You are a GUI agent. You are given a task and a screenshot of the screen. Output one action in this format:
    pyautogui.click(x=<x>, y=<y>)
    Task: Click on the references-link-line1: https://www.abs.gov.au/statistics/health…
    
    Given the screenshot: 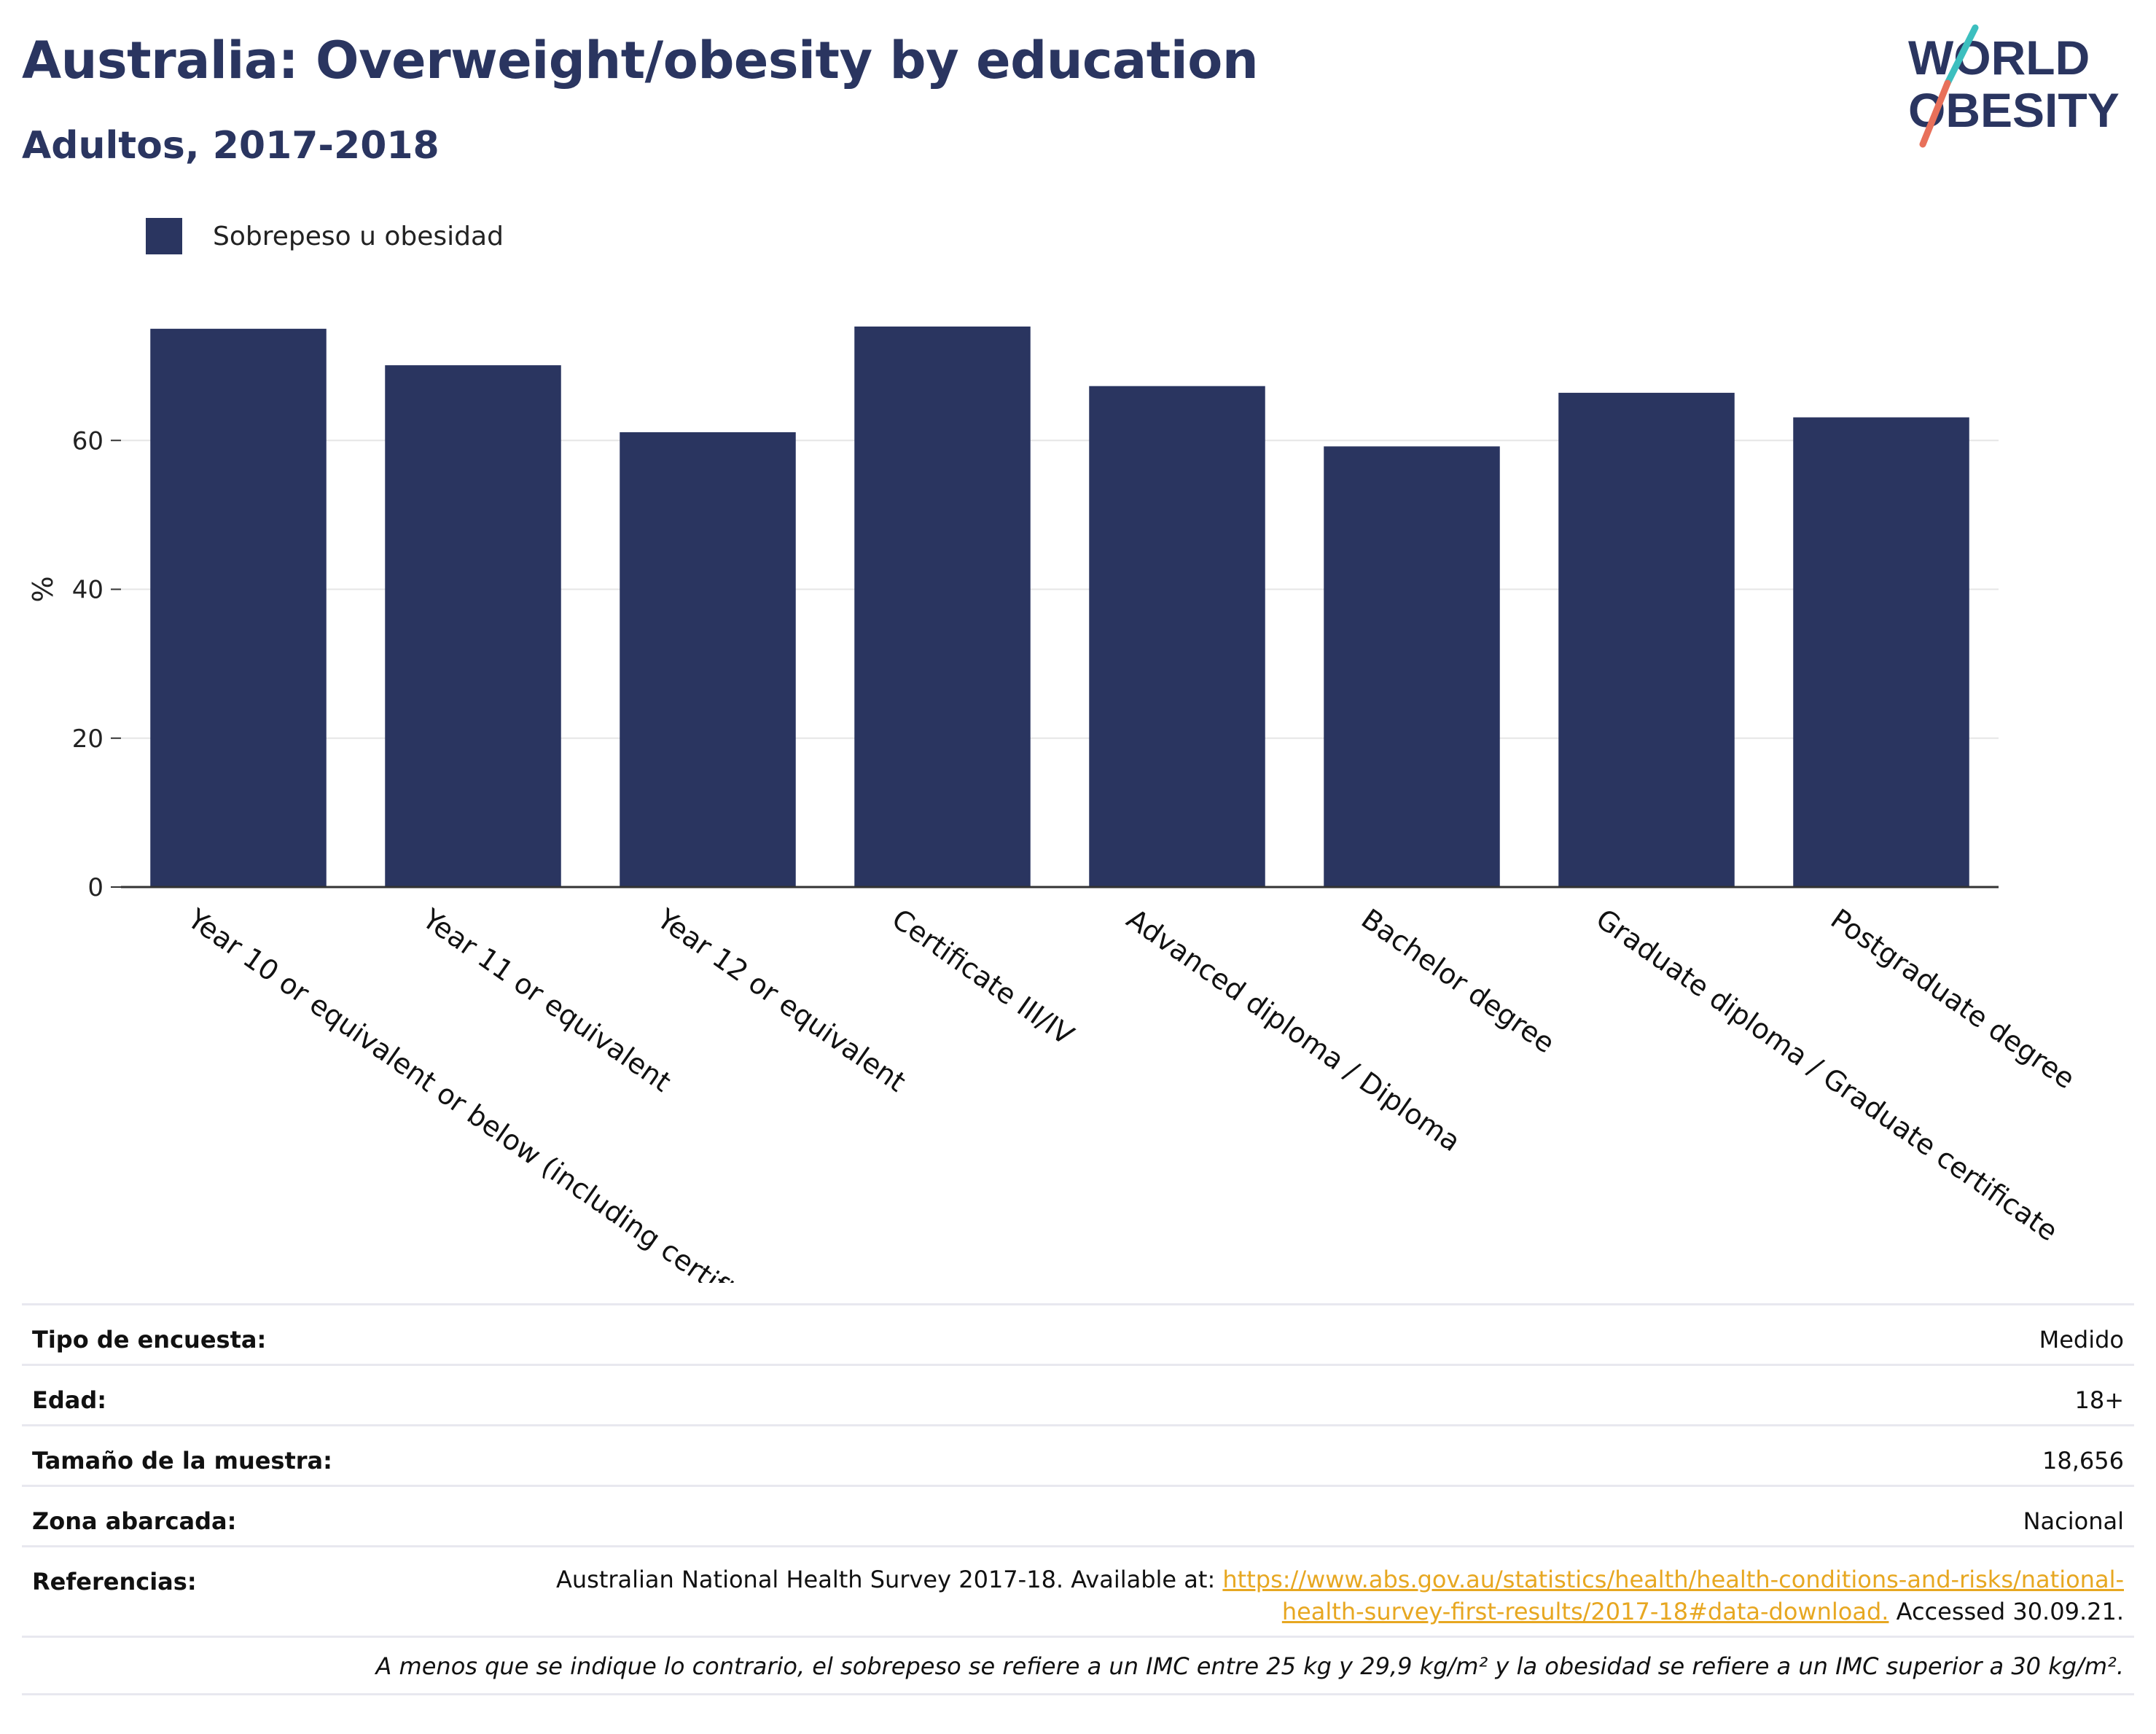 What is the action you would take?
    pyautogui.click(x=1673, y=1579)
    